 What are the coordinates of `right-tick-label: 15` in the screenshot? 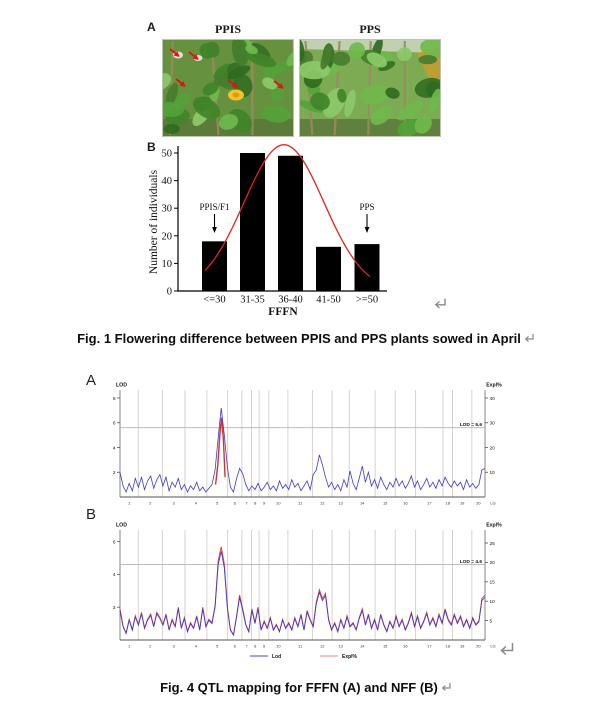 It's located at (493, 583).